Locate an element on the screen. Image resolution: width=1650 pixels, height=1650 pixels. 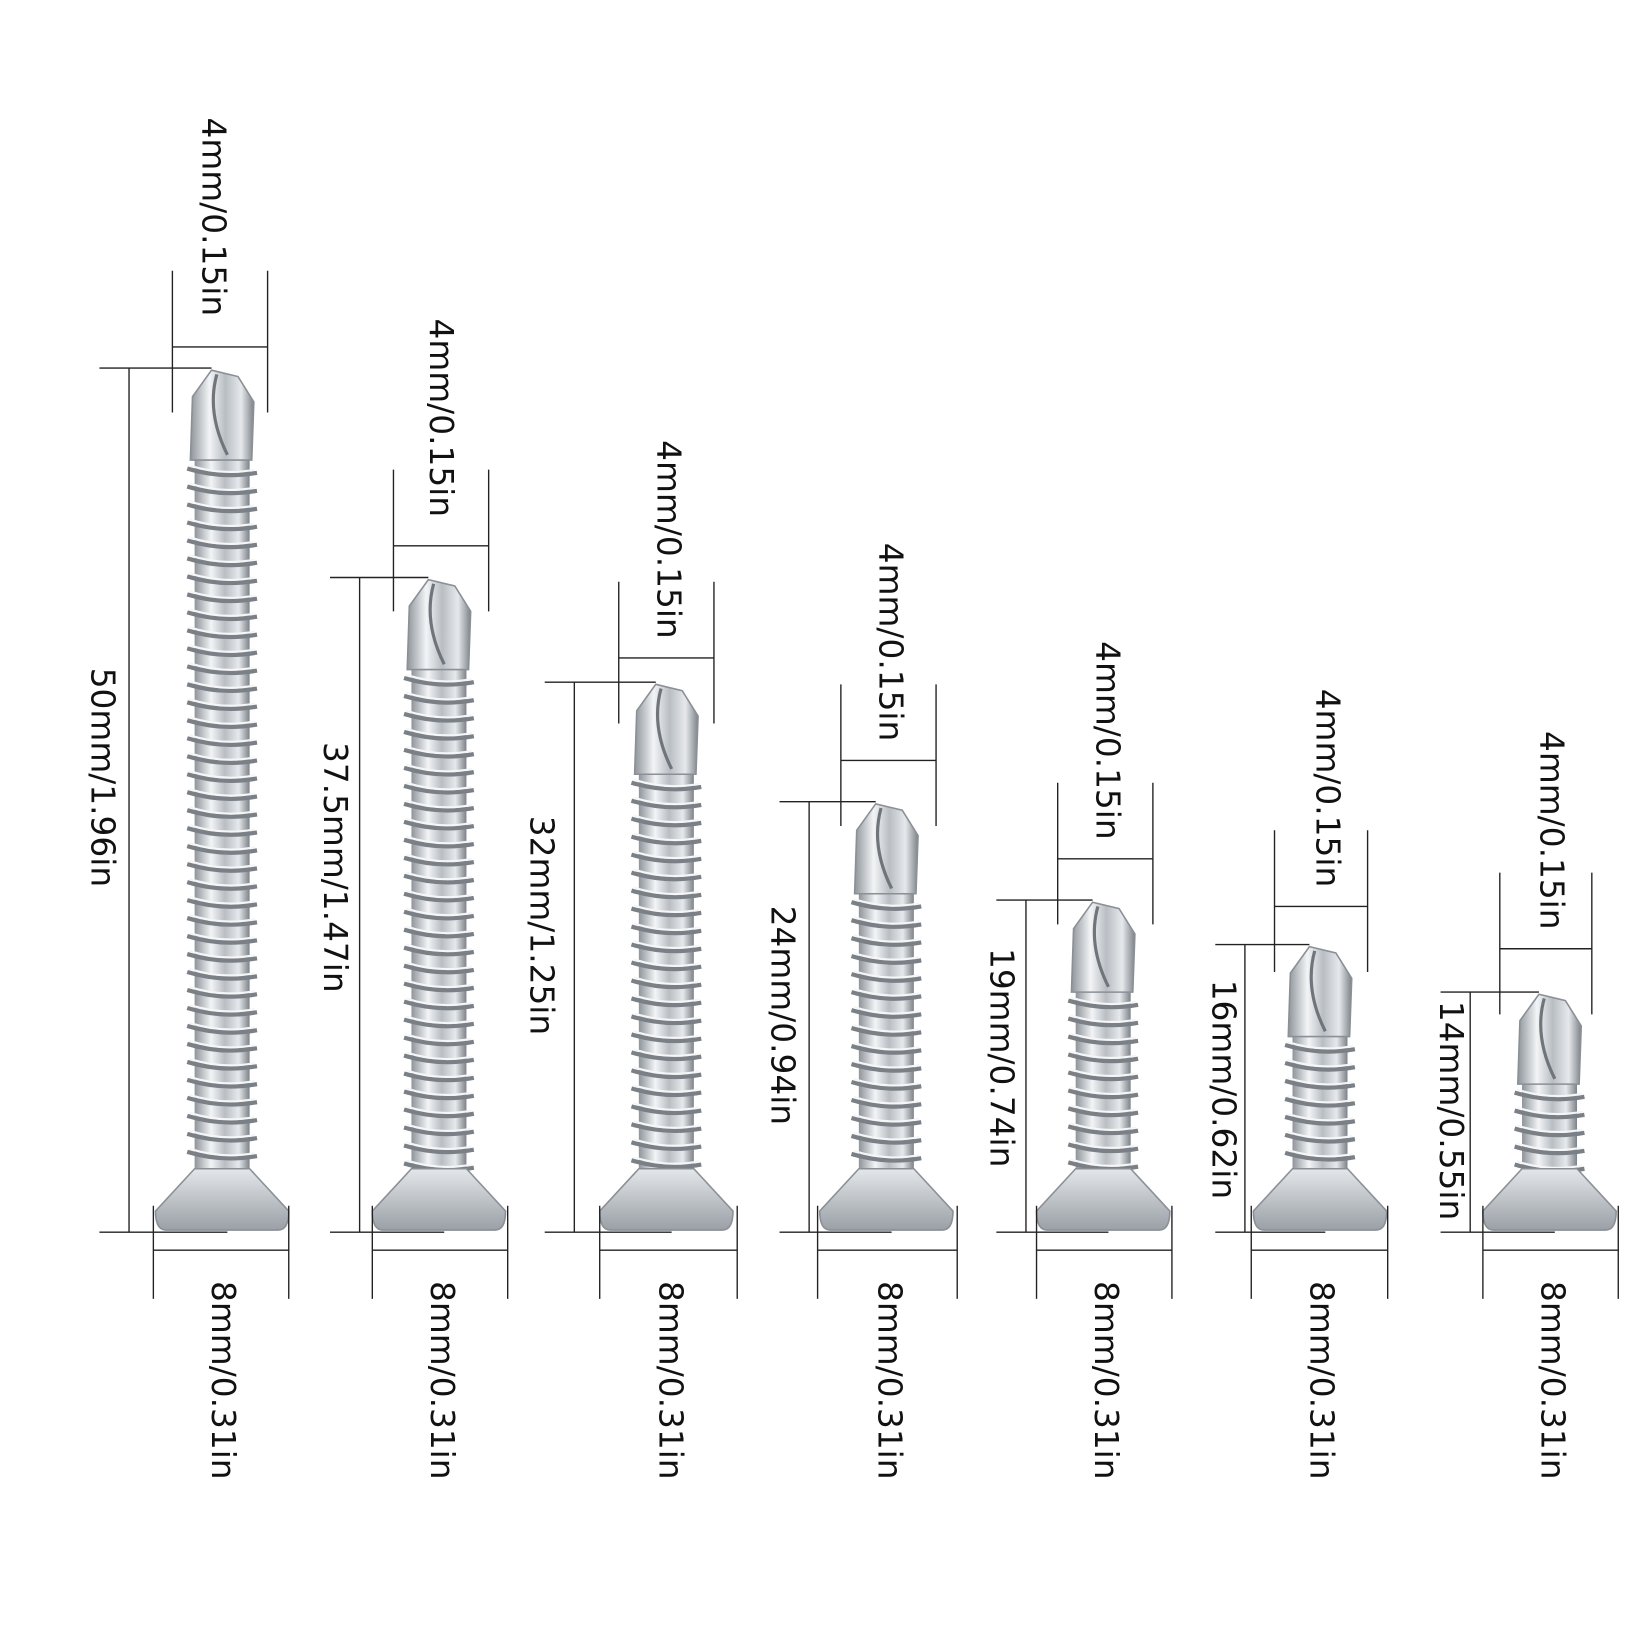
tip-flute is located at coordinates (1548, 1039).